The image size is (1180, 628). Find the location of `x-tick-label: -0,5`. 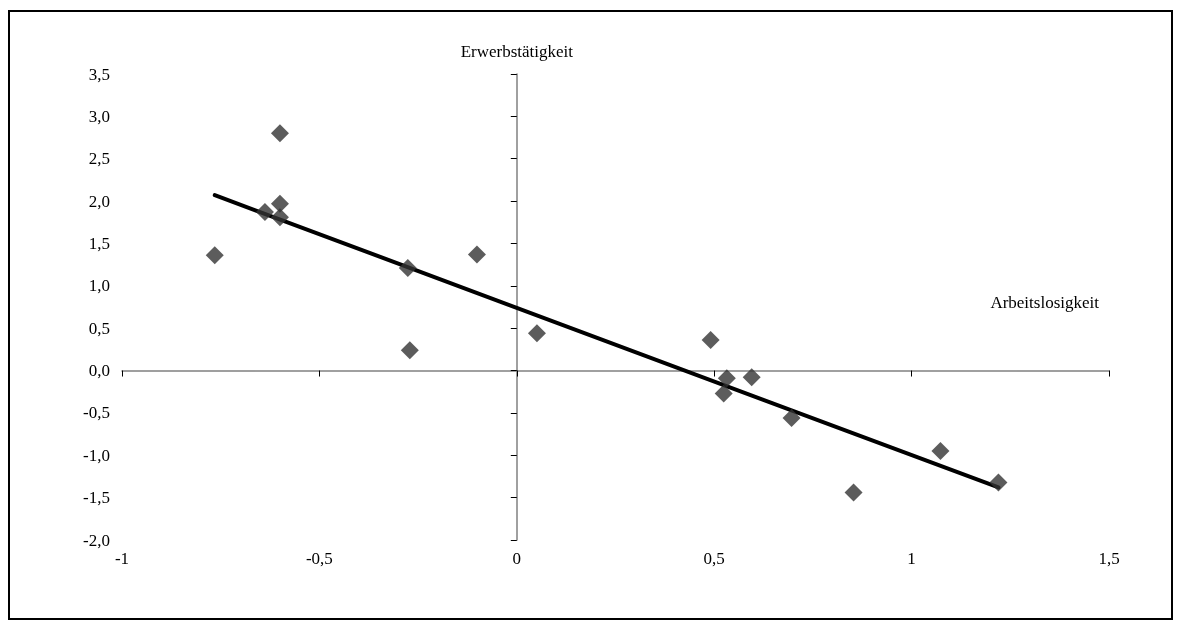

x-tick-label: -0,5 is located at coordinates (319, 558).